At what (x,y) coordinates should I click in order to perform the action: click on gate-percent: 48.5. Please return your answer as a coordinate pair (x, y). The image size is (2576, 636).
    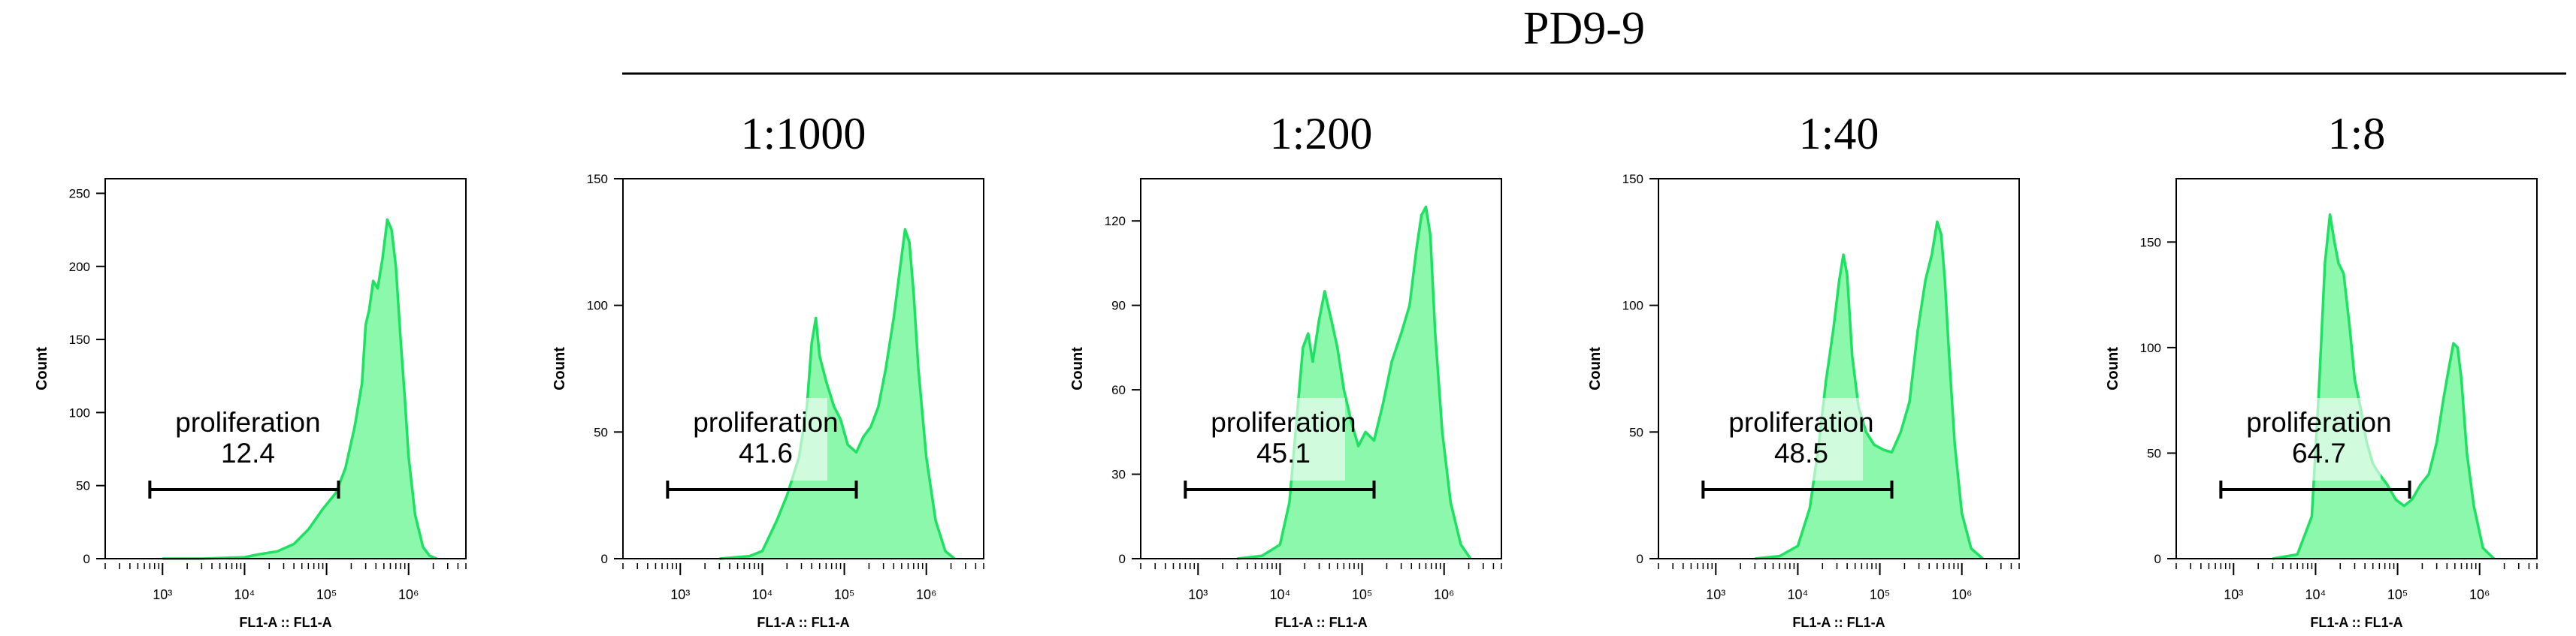
    Looking at the image, I should click on (1801, 453).